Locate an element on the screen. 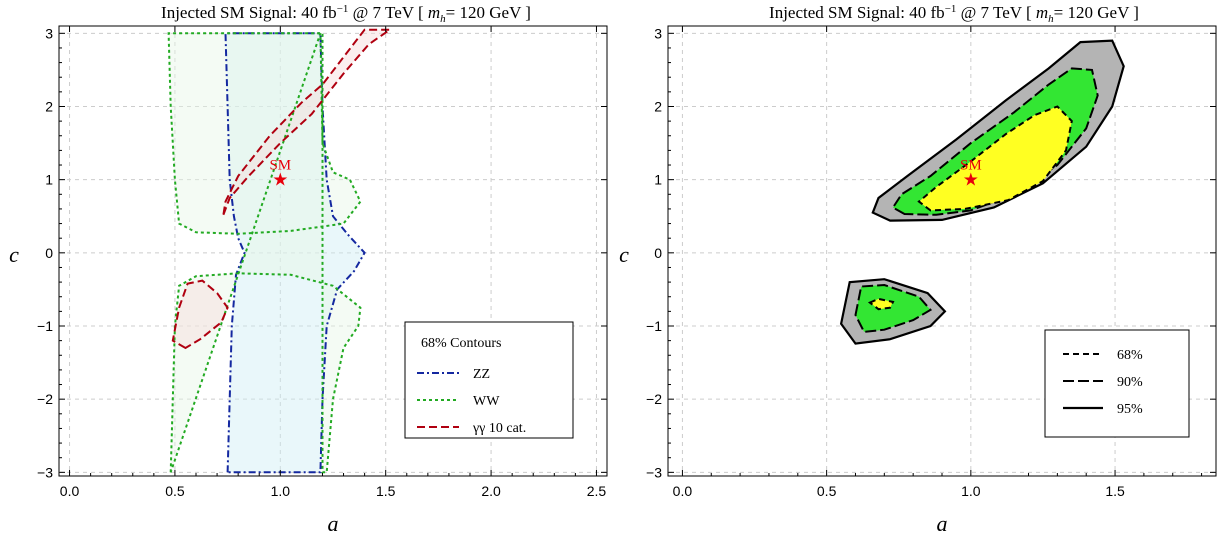 Image resolution: width=1222 pixels, height=544 pixels. left-y-axis-label: c is located at coordinates (14, 254).